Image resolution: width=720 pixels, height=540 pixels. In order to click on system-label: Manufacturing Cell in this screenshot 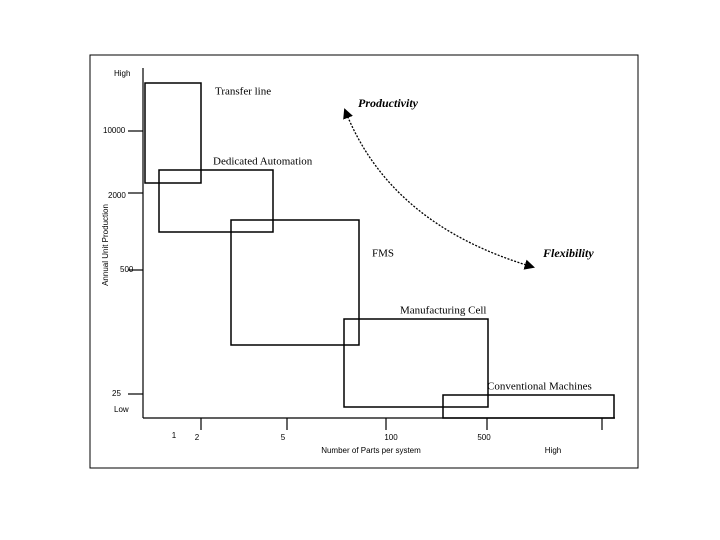, I will do `click(443, 311)`.